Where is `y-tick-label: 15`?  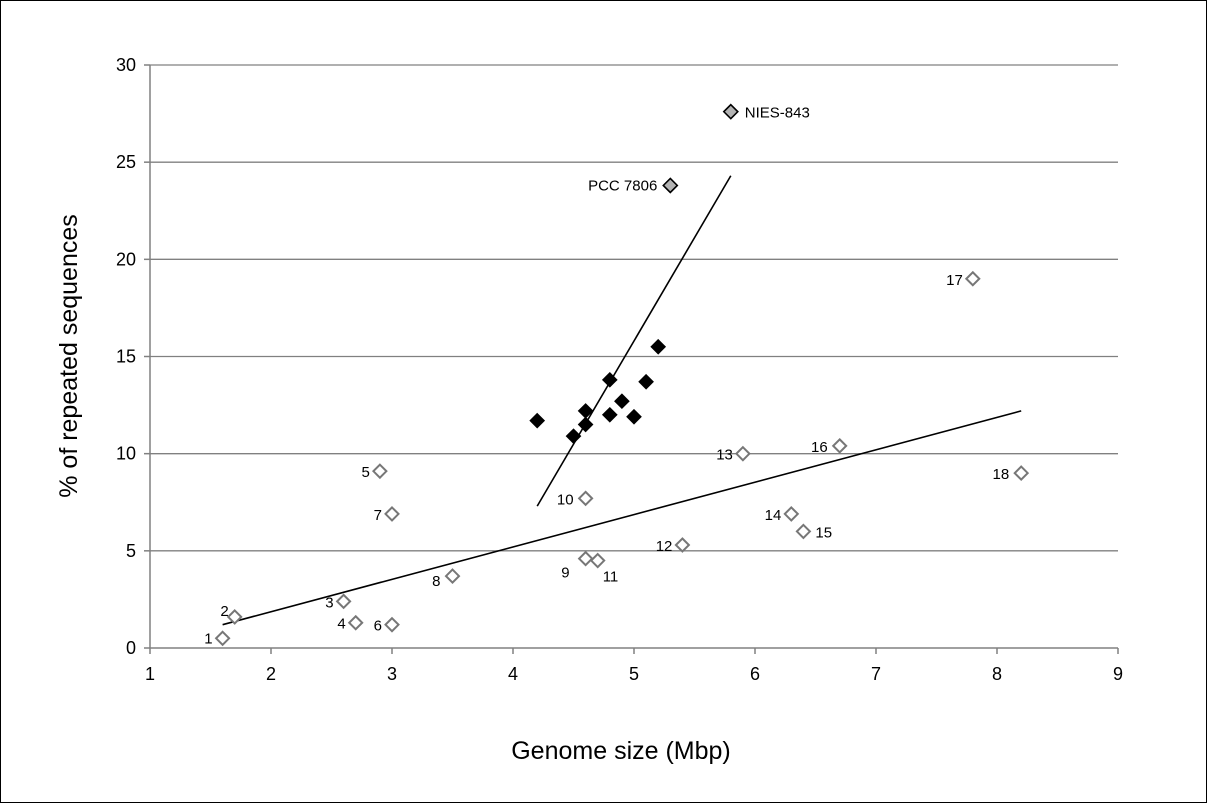 y-tick-label: 15 is located at coordinates (126, 357).